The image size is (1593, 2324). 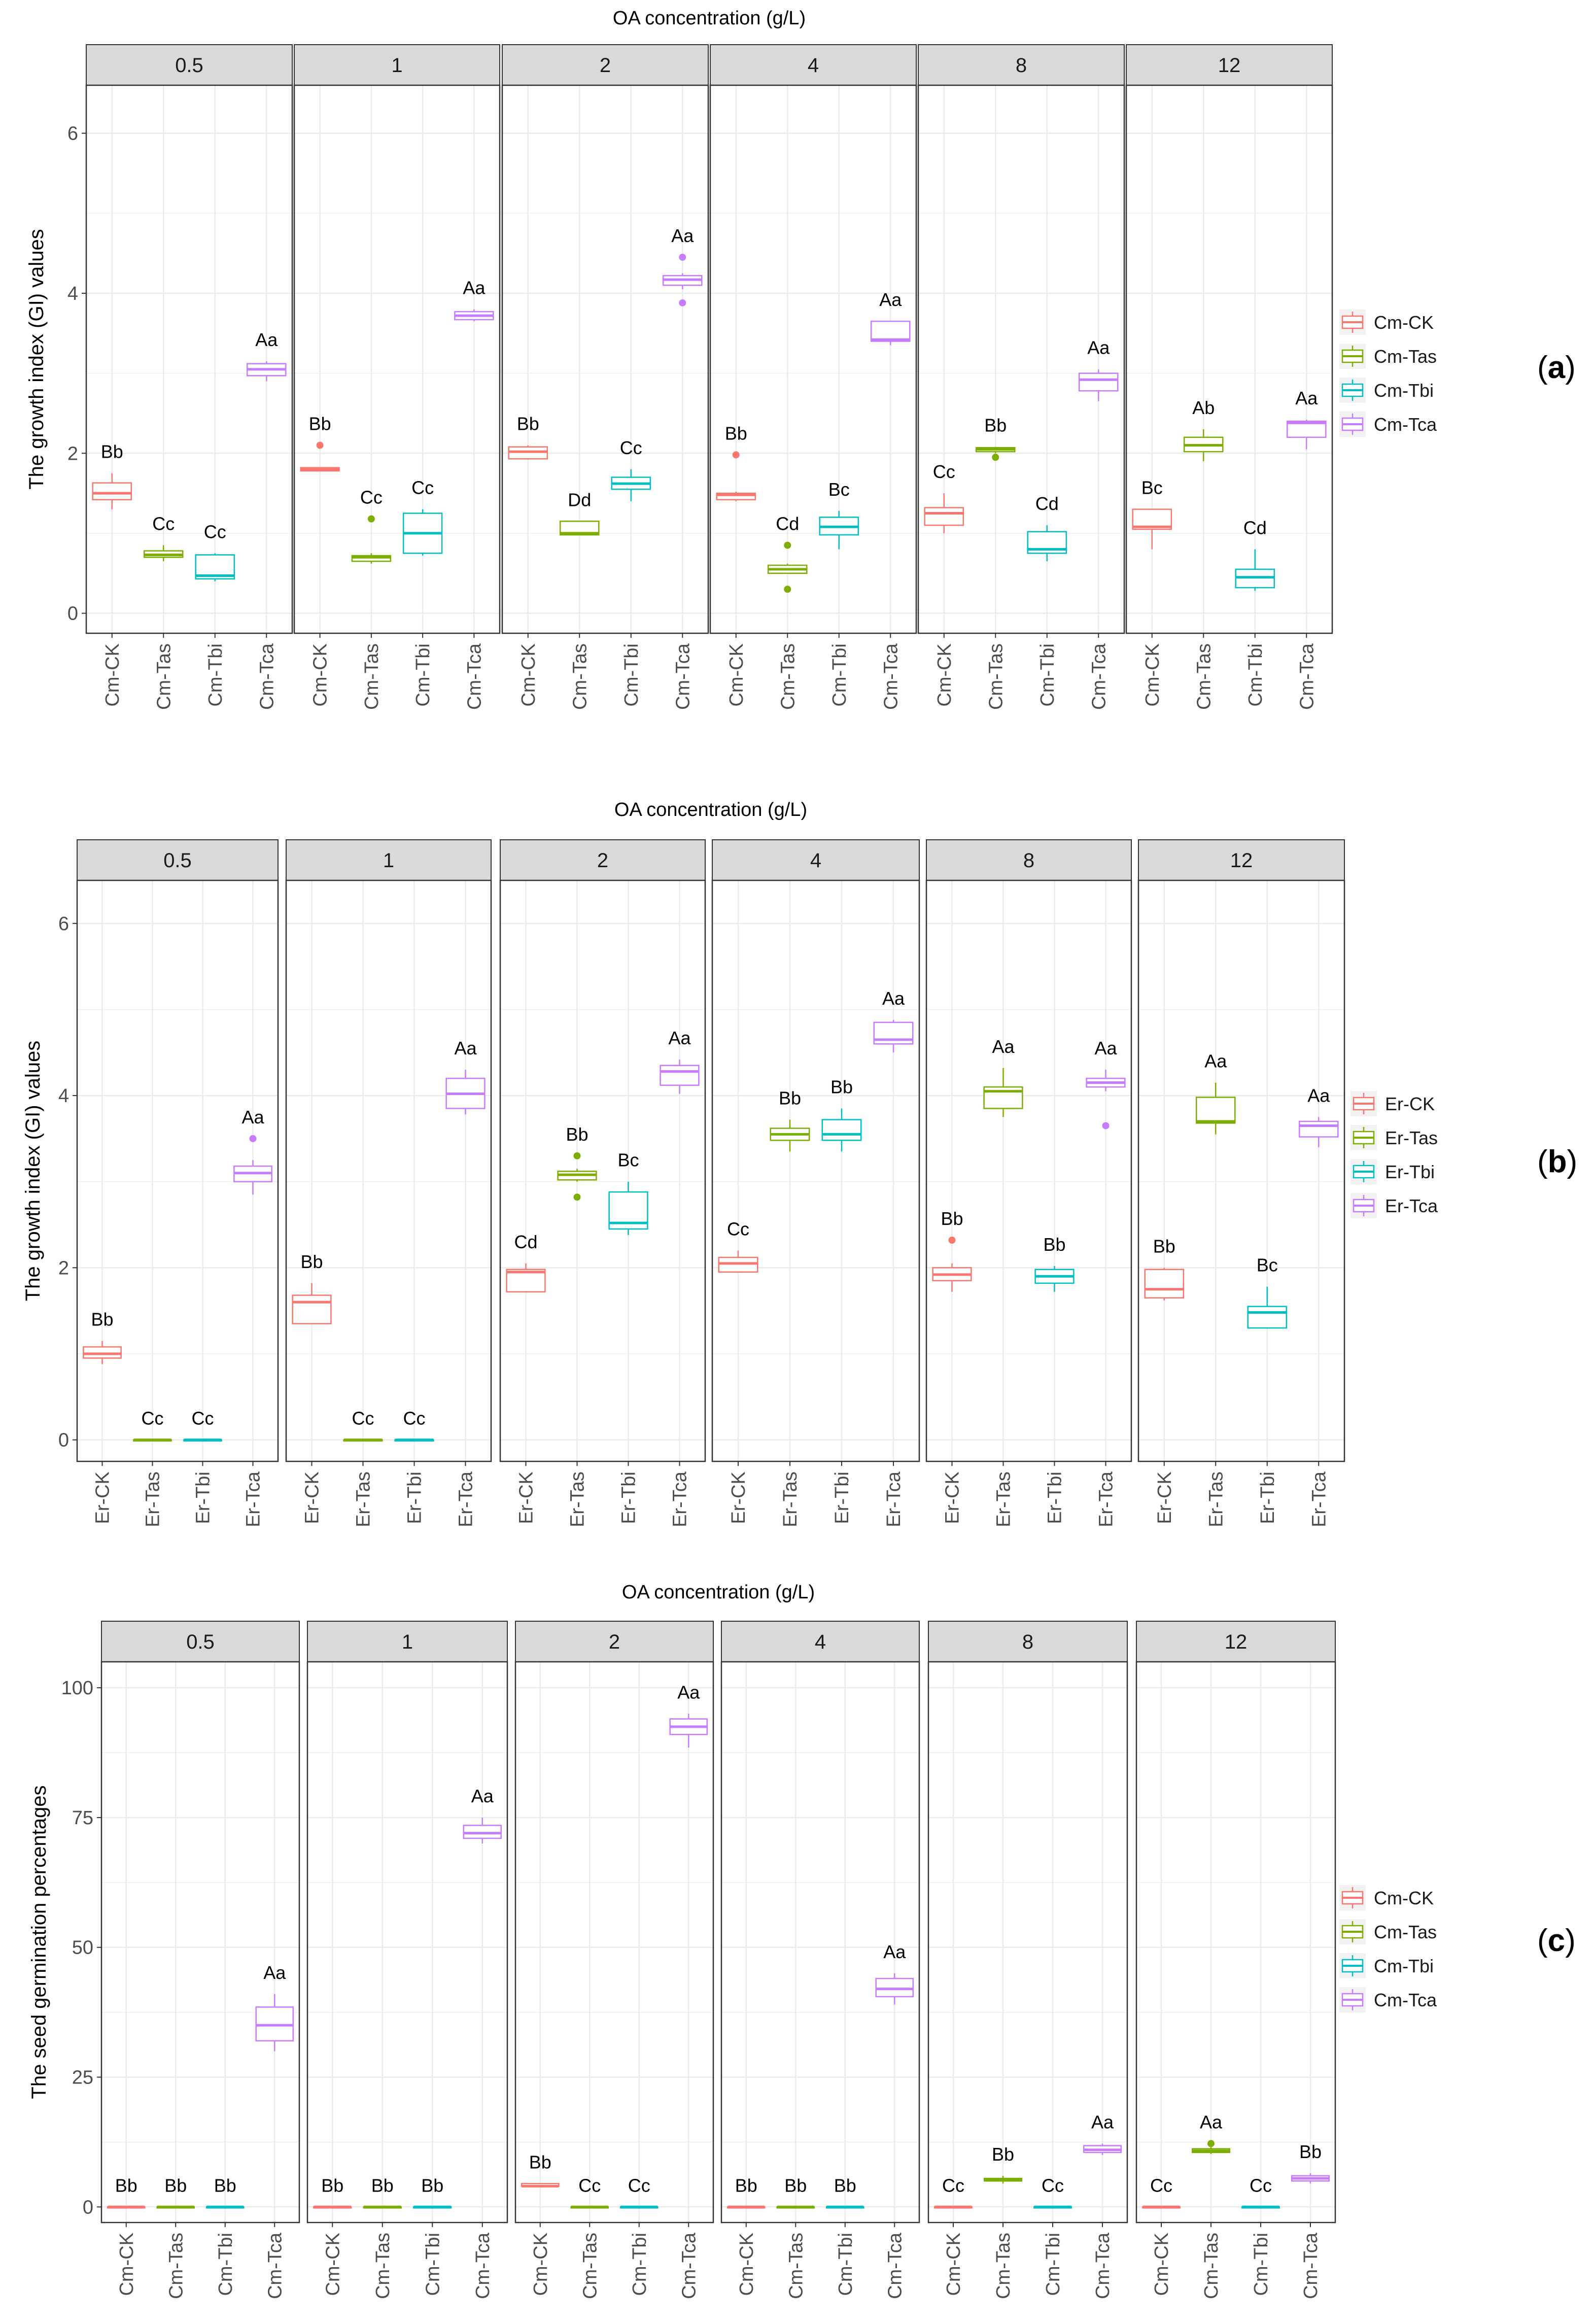 I want to click on legend-label: Er-CK, so click(x=1410, y=1103).